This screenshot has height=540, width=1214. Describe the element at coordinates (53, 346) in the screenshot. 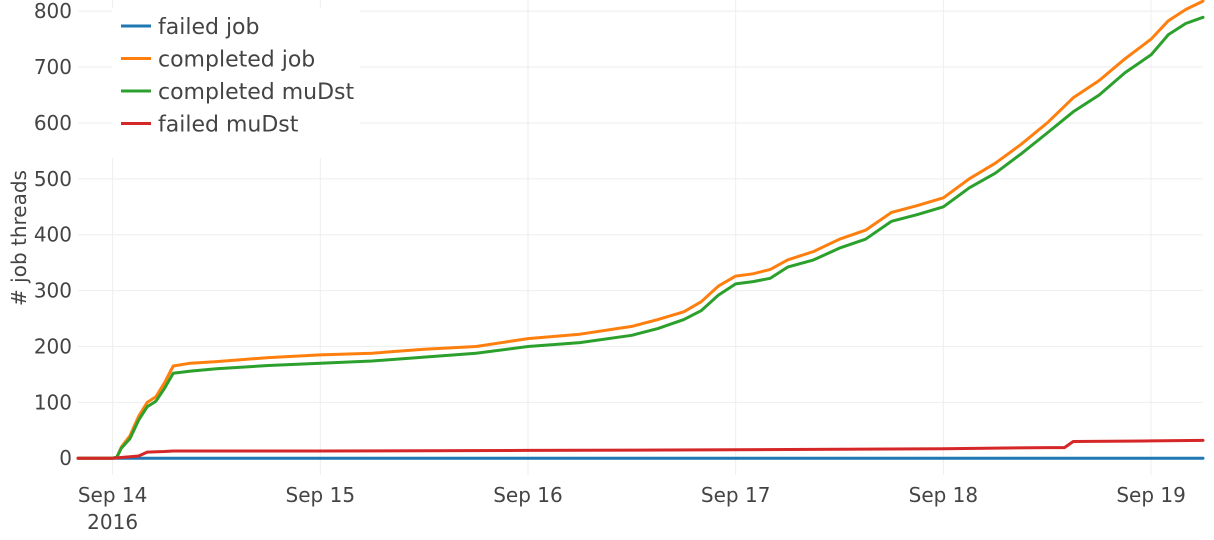

I see `y-tick-label: 200` at that location.